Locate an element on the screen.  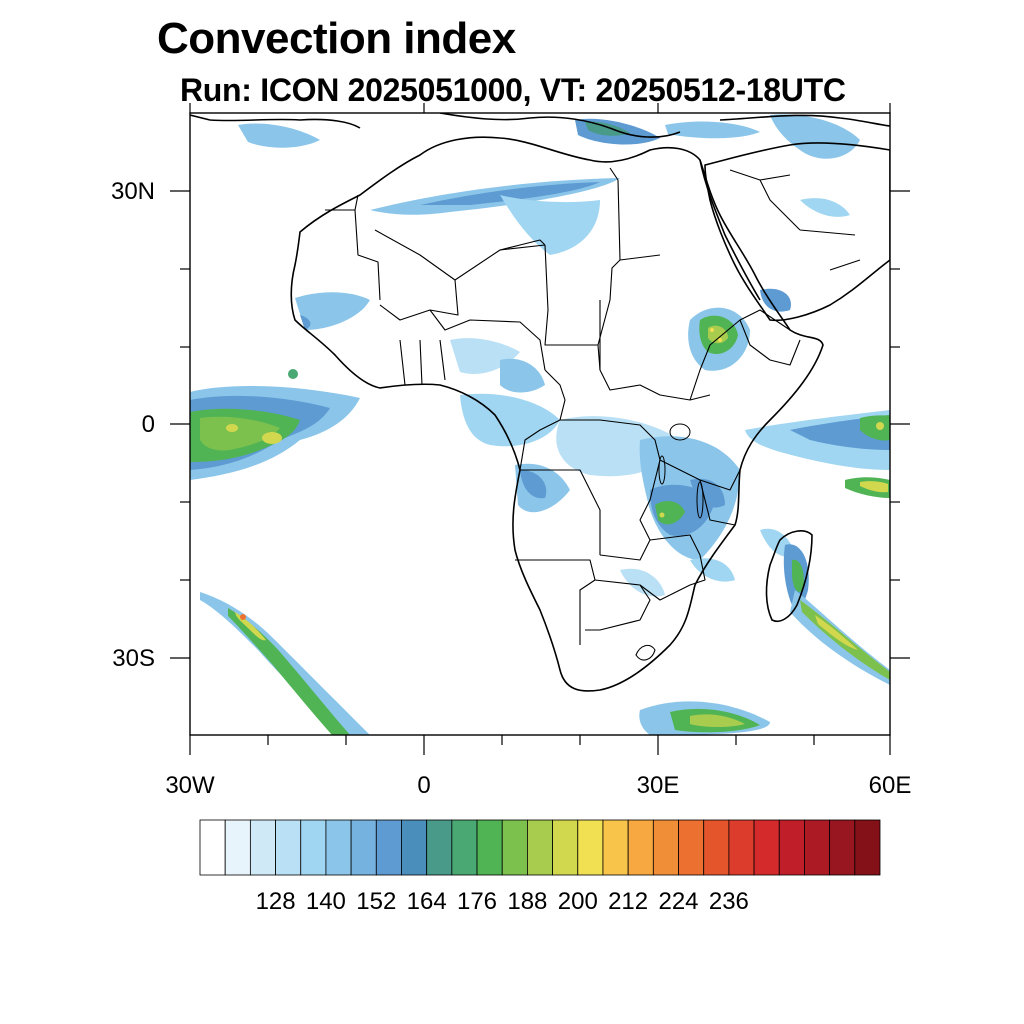
colorbar-label: 128 is located at coordinates (275, 901).